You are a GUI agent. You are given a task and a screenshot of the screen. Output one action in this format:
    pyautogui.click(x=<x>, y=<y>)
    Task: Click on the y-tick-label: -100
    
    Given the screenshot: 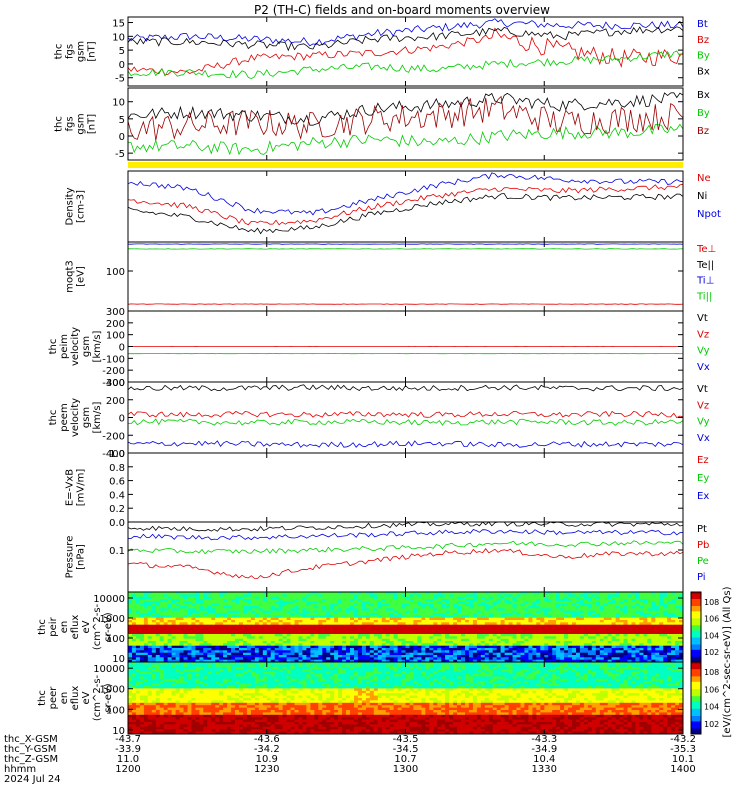 What is the action you would take?
    pyautogui.click(x=113, y=359)
    